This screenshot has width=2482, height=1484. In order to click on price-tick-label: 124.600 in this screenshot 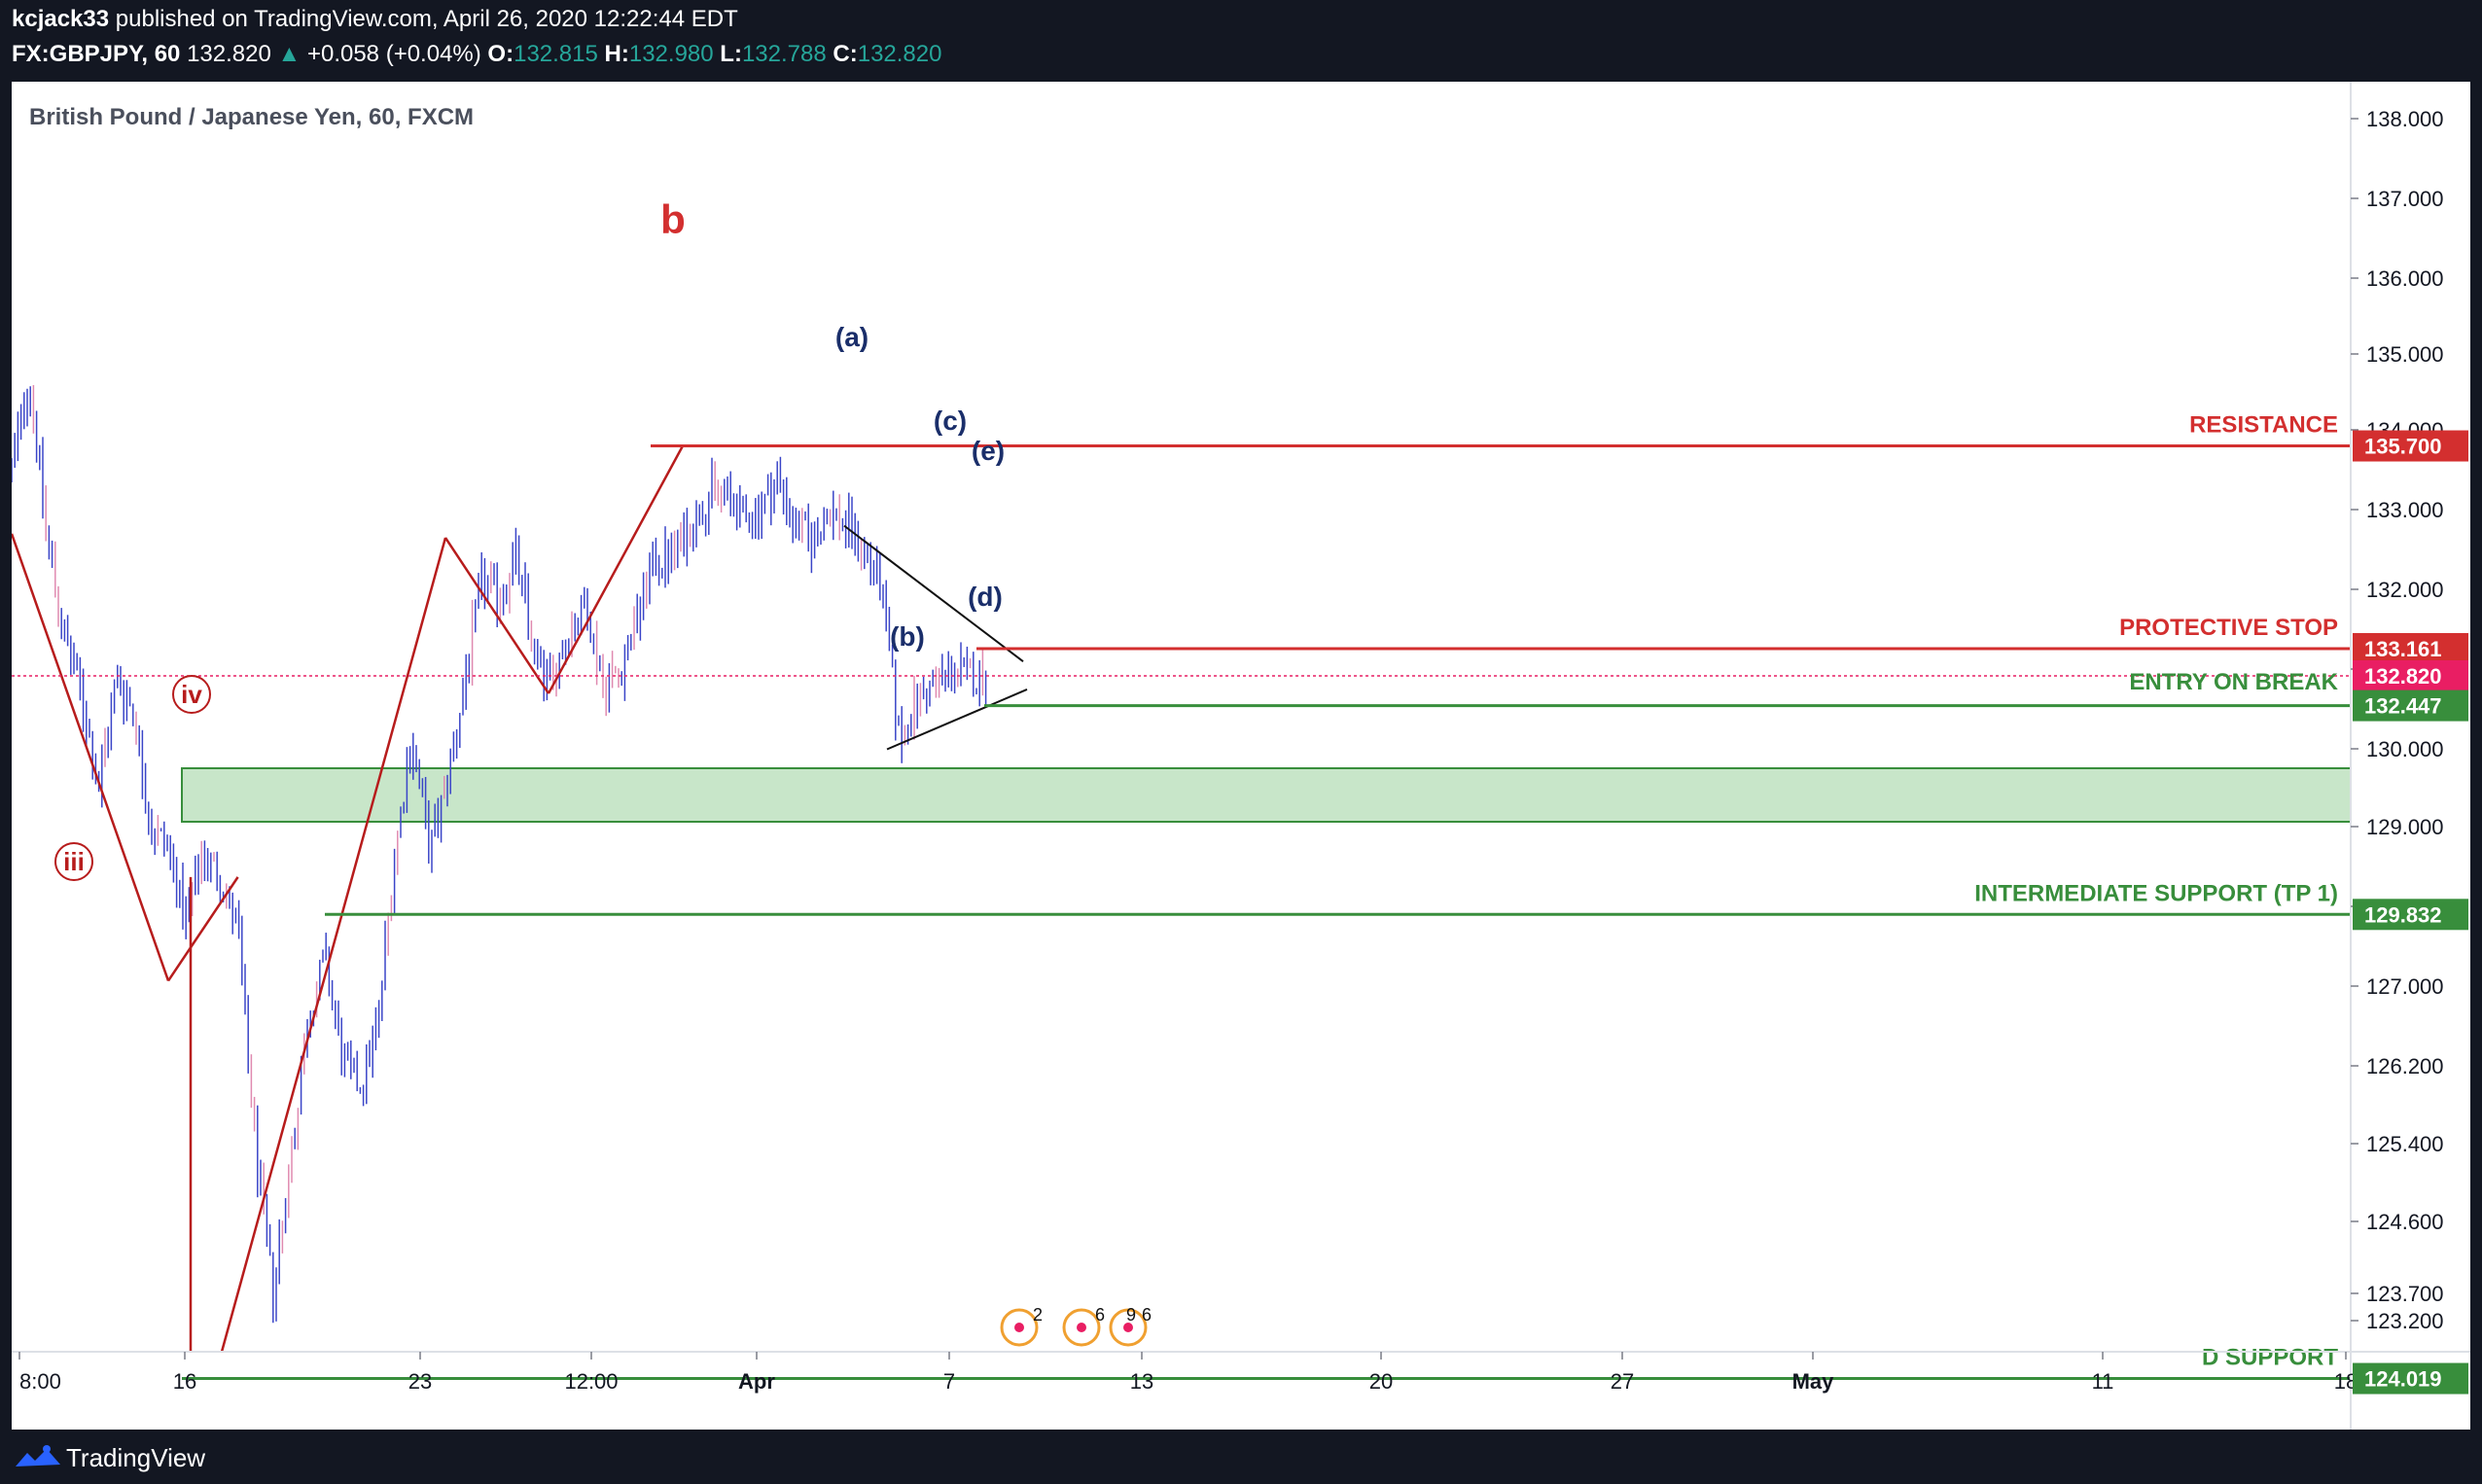, I will do `click(2405, 1222)`.